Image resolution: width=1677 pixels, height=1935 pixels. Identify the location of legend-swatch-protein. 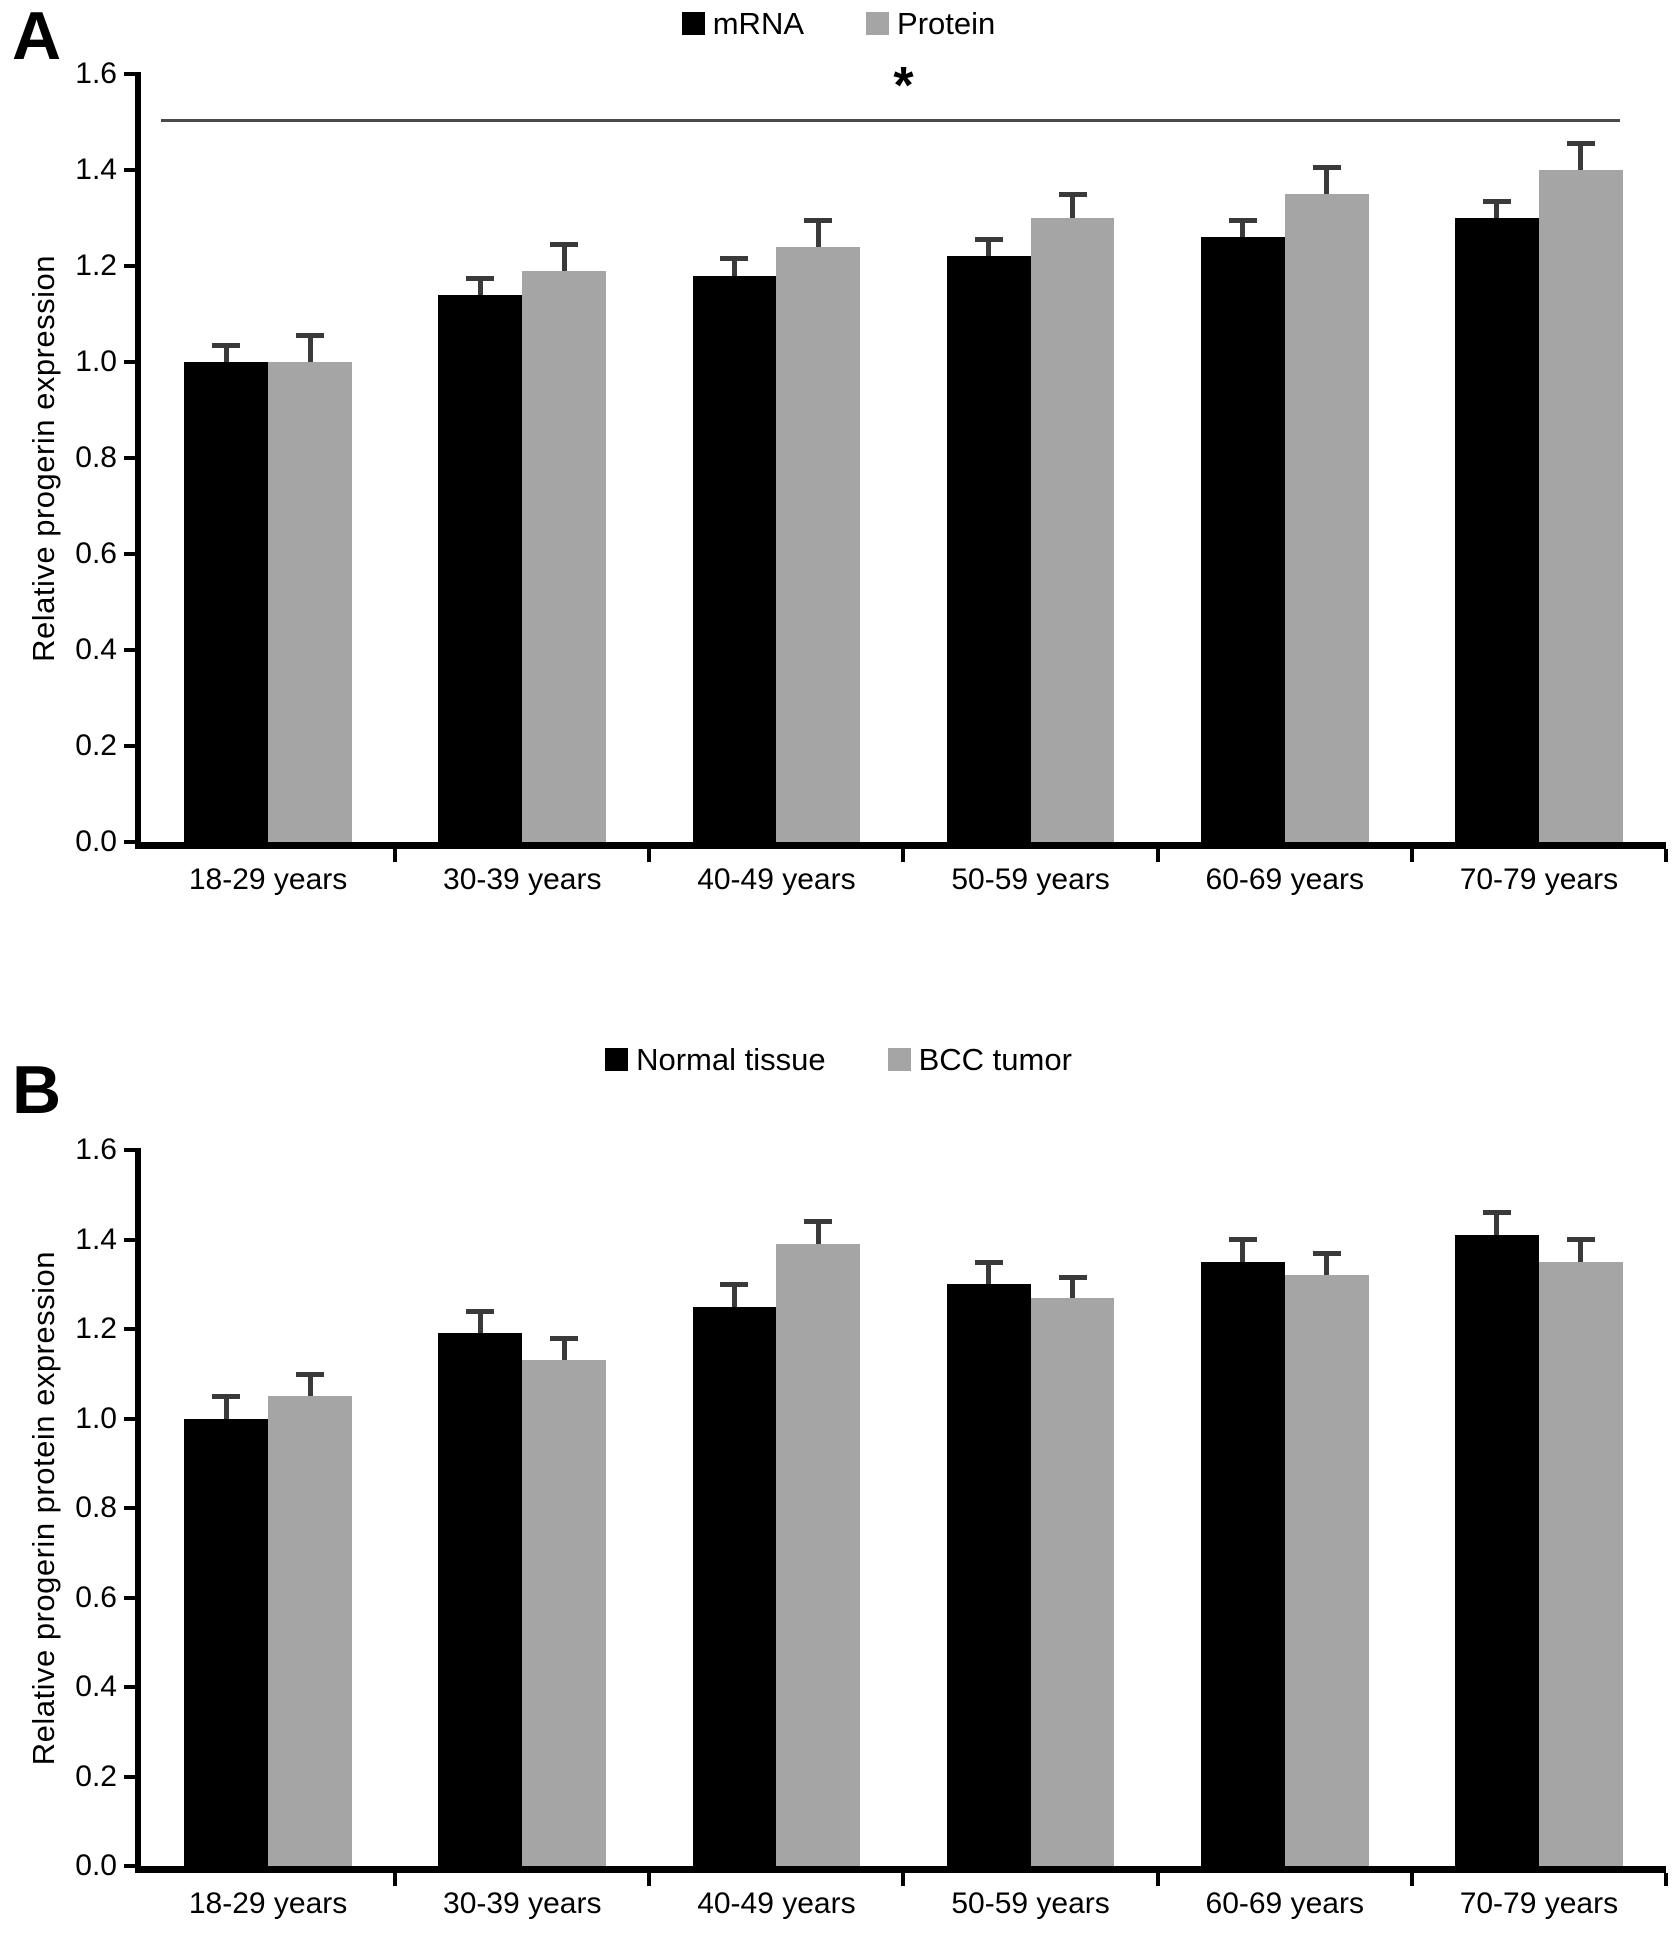
(878, 23).